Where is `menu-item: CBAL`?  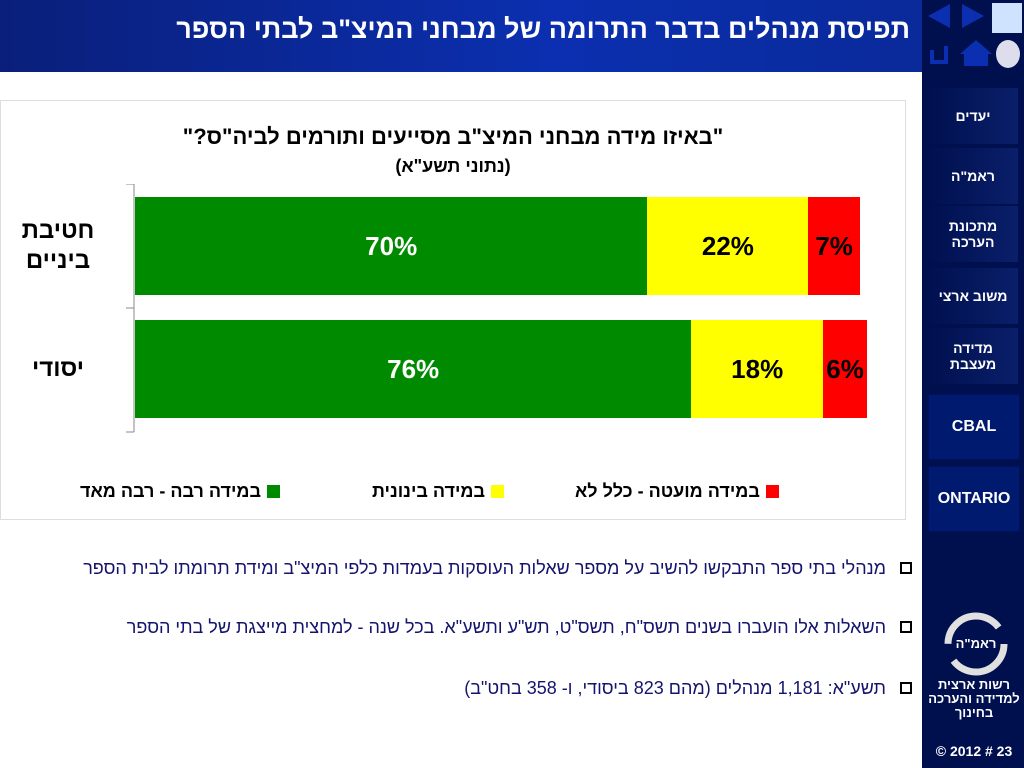 menu-item: CBAL is located at coordinates (974, 427).